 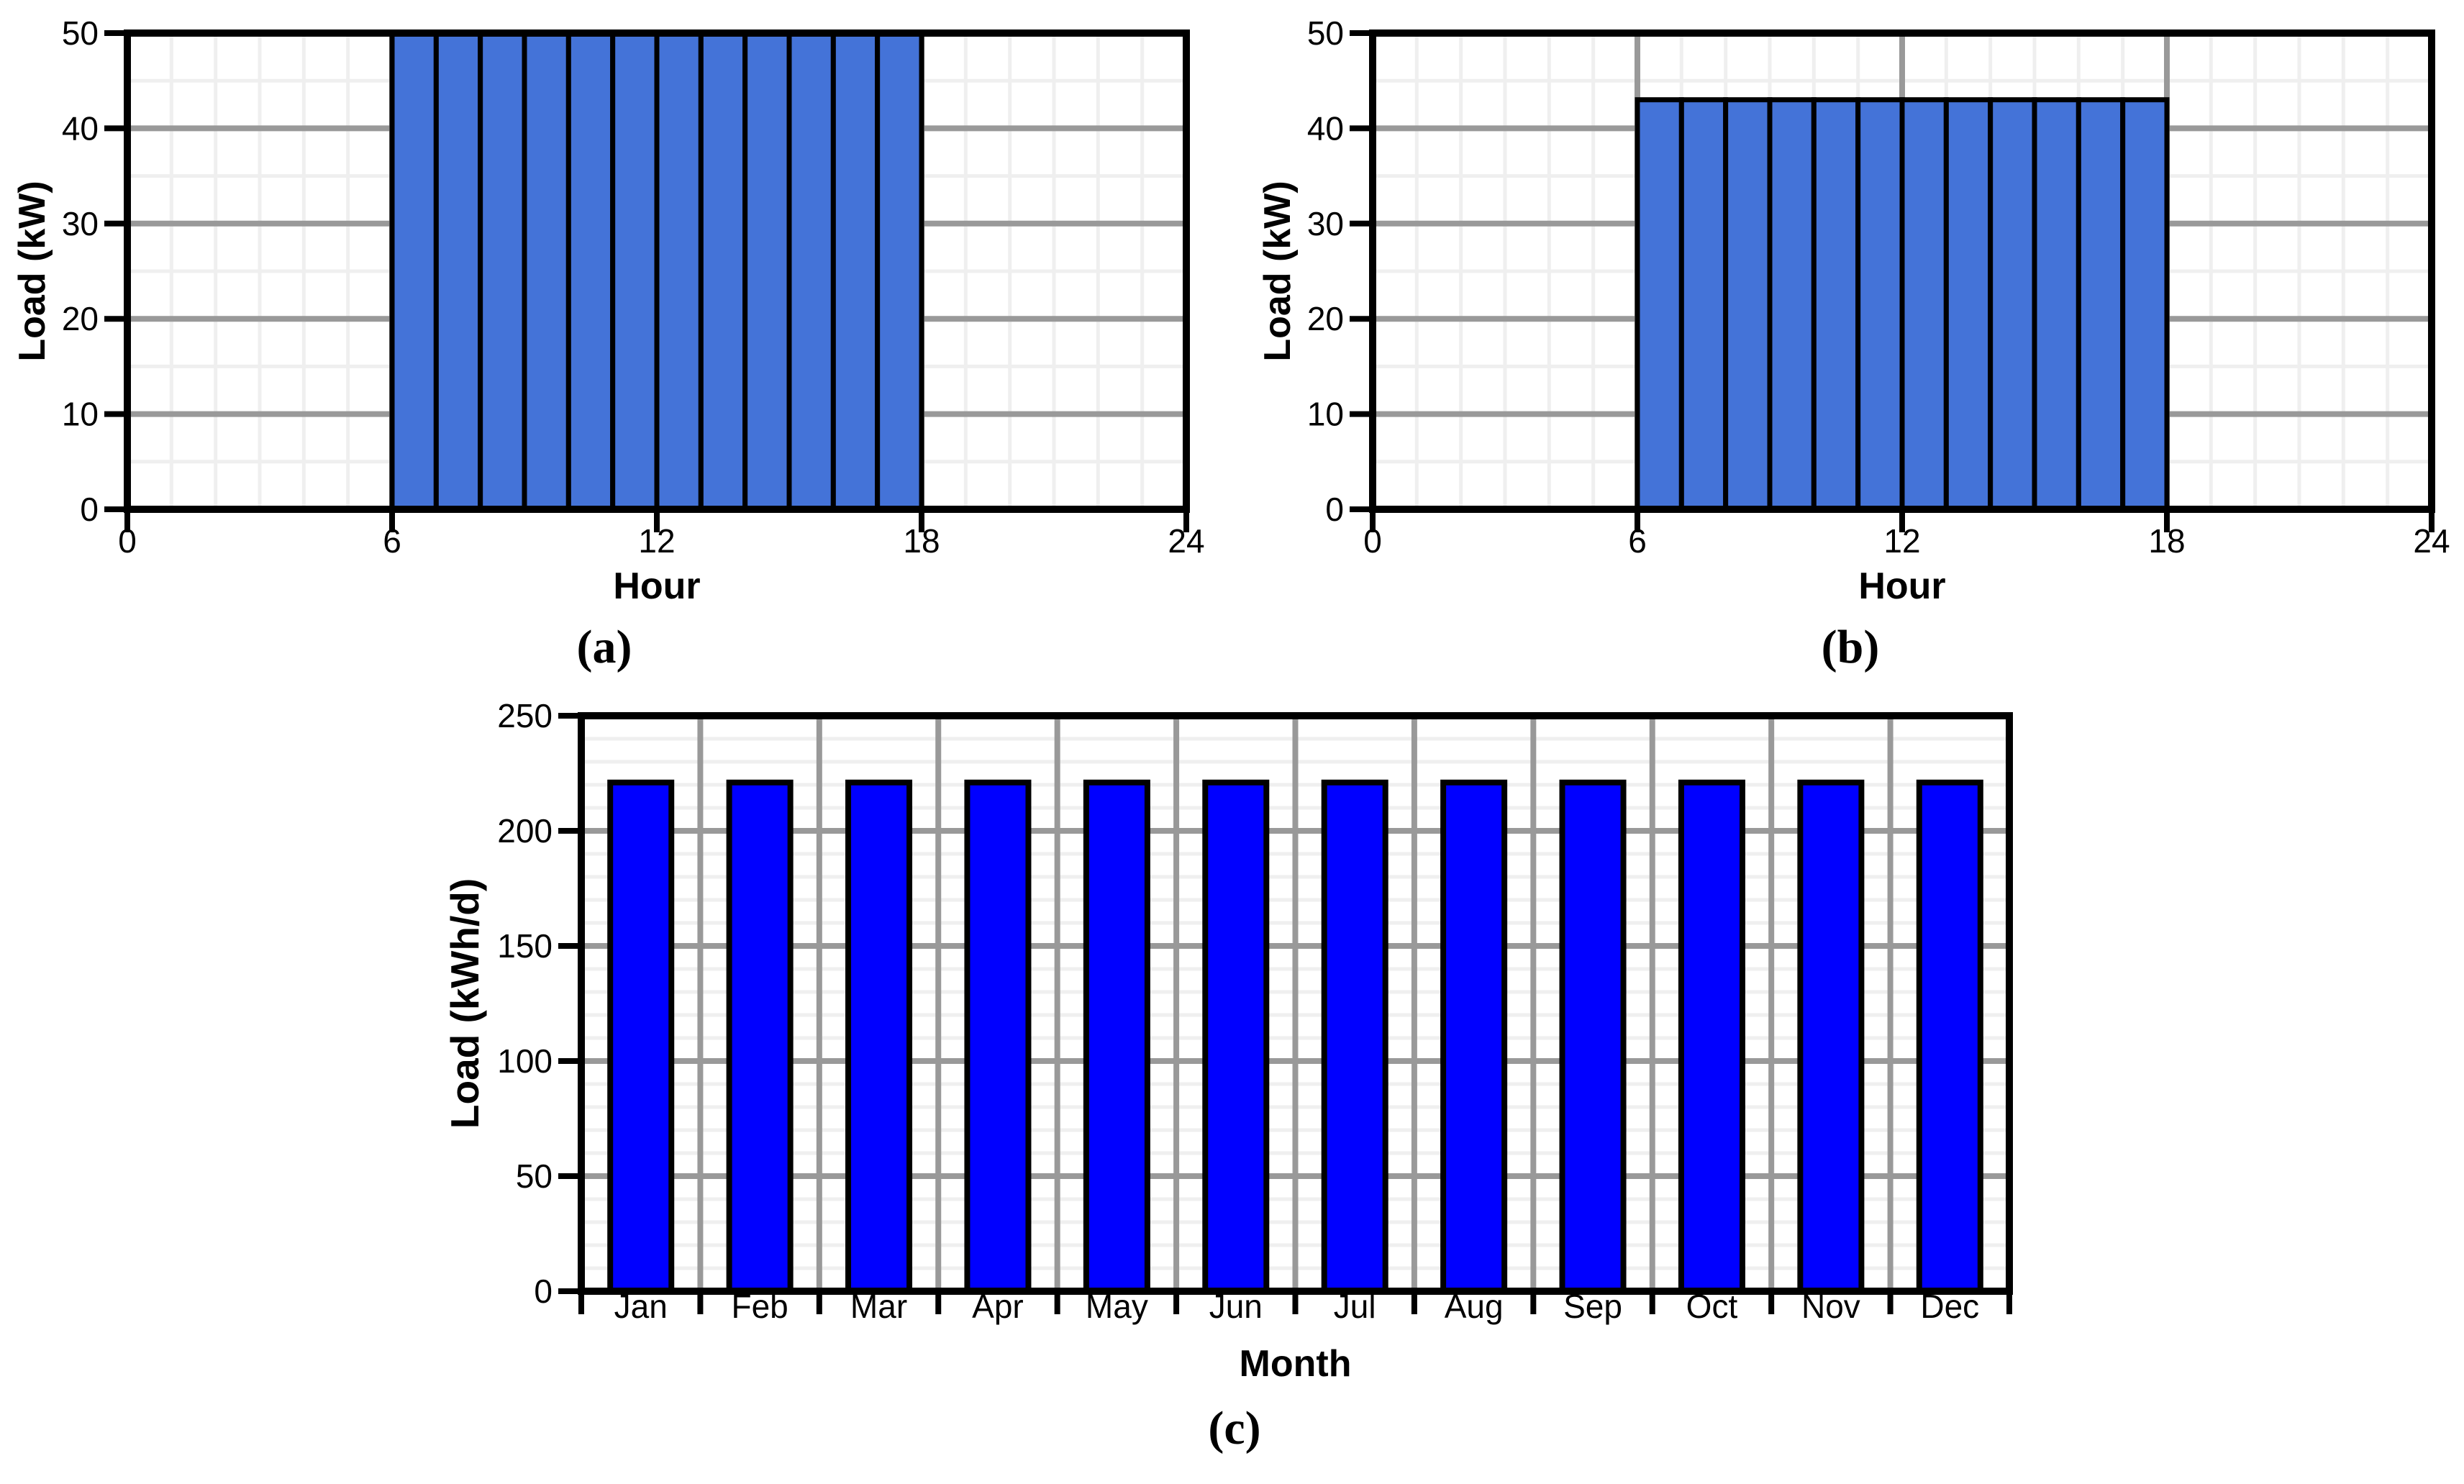 I want to click on x-category-label: Jun, so click(x=1236, y=1306).